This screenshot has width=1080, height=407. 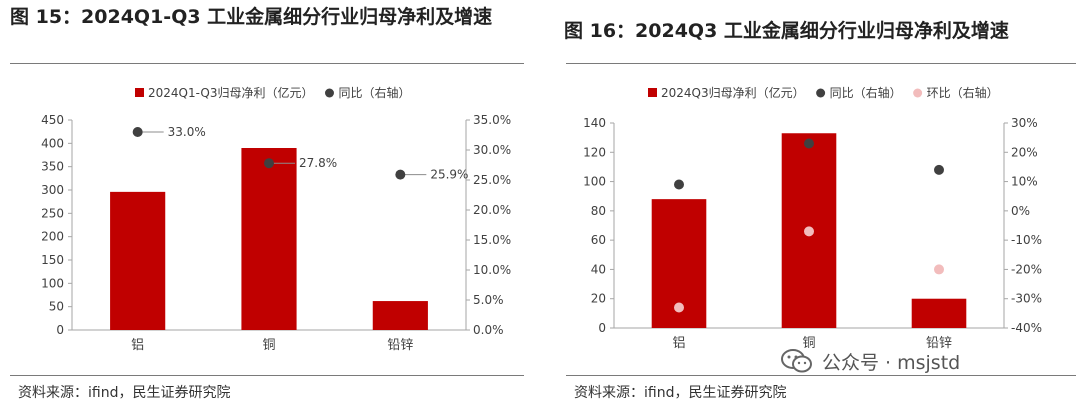 I want to click on y-left-tick-label: 200, so click(x=52, y=237).